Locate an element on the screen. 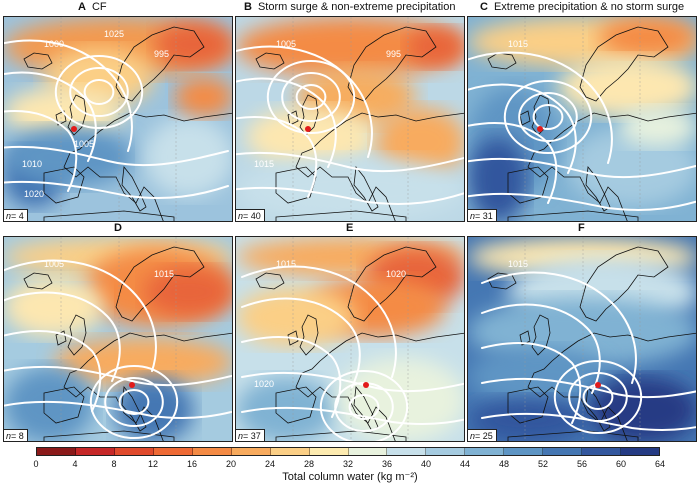  panel-b-title: B Storm surge & non-extreme precipitation is located at coordinates (349, 7).